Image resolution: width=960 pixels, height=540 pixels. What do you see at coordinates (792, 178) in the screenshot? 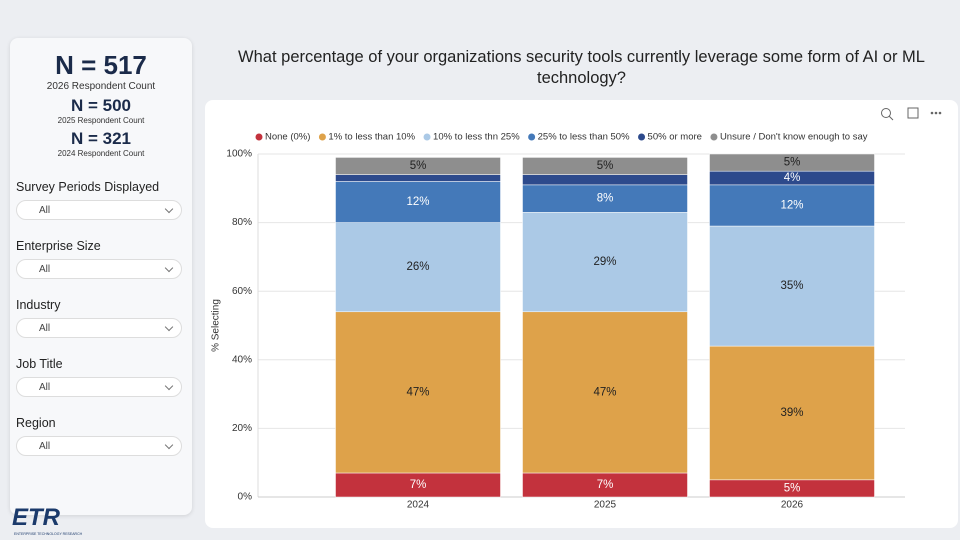
I see `data-label: 4%` at bounding box center [792, 178].